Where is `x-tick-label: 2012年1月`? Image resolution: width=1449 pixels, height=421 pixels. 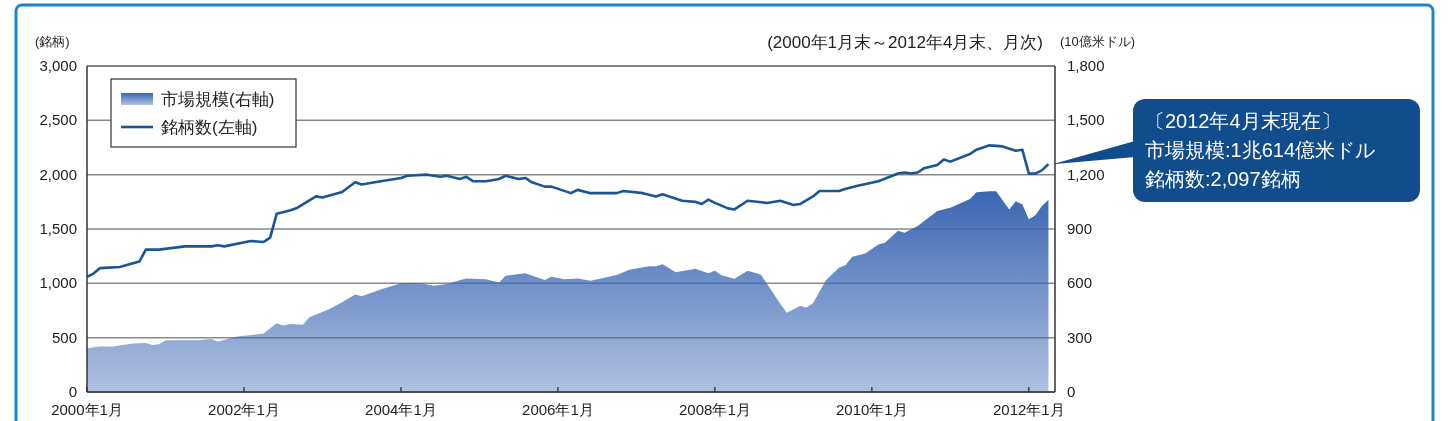 x-tick-label: 2012年1月 is located at coordinates (1028, 409).